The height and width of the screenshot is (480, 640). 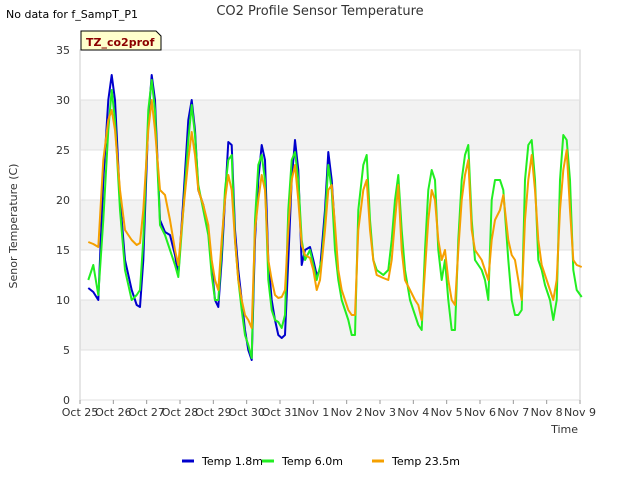 What do you see at coordinates (13, 226) in the screenshot?
I see `y-axis-title: Senor Temperature (C)` at bounding box center [13, 226].